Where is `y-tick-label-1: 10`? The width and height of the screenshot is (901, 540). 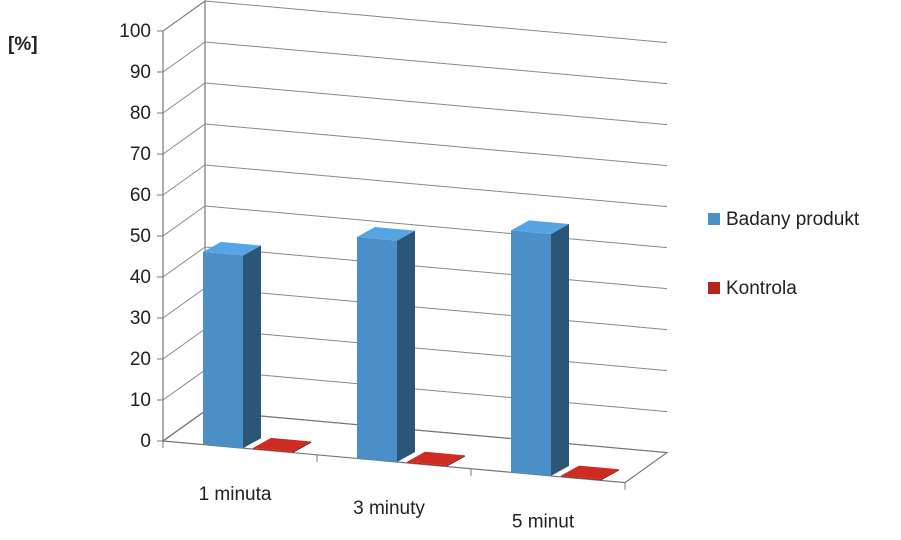 y-tick-label-1: 10 is located at coordinates (140, 400).